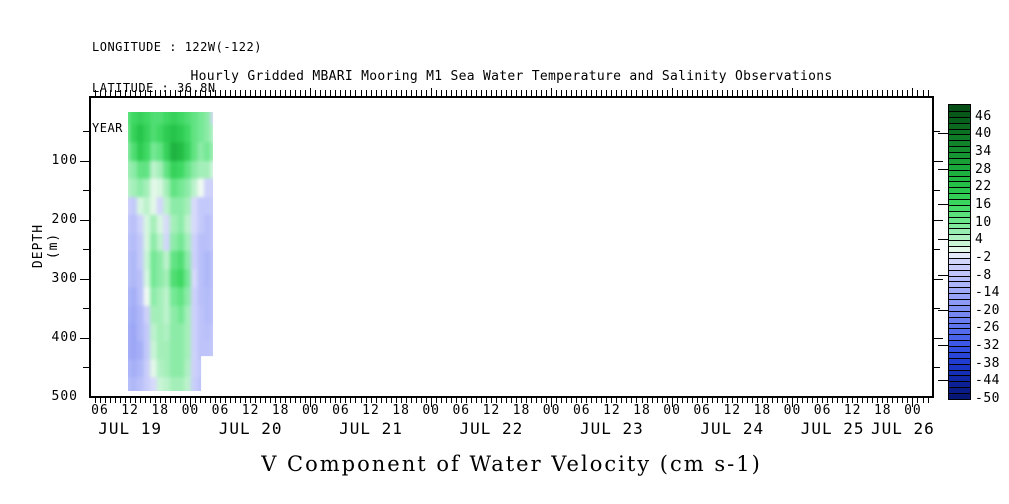 Image resolution: width=1009 pixels, height=504 pixels. What do you see at coordinates (64, 161) in the screenshot?
I see `y-tick-label: 100` at bounding box center [64, 161].